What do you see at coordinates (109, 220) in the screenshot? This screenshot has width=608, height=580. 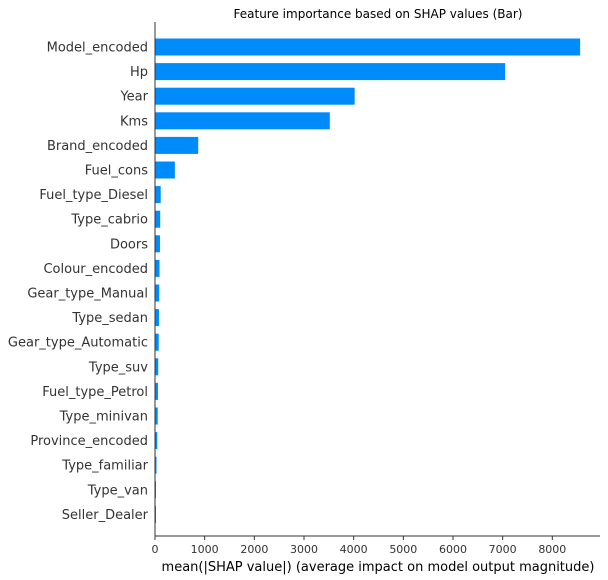 I see `category-label: Type_cabrio` at bounding box center [109, 220].